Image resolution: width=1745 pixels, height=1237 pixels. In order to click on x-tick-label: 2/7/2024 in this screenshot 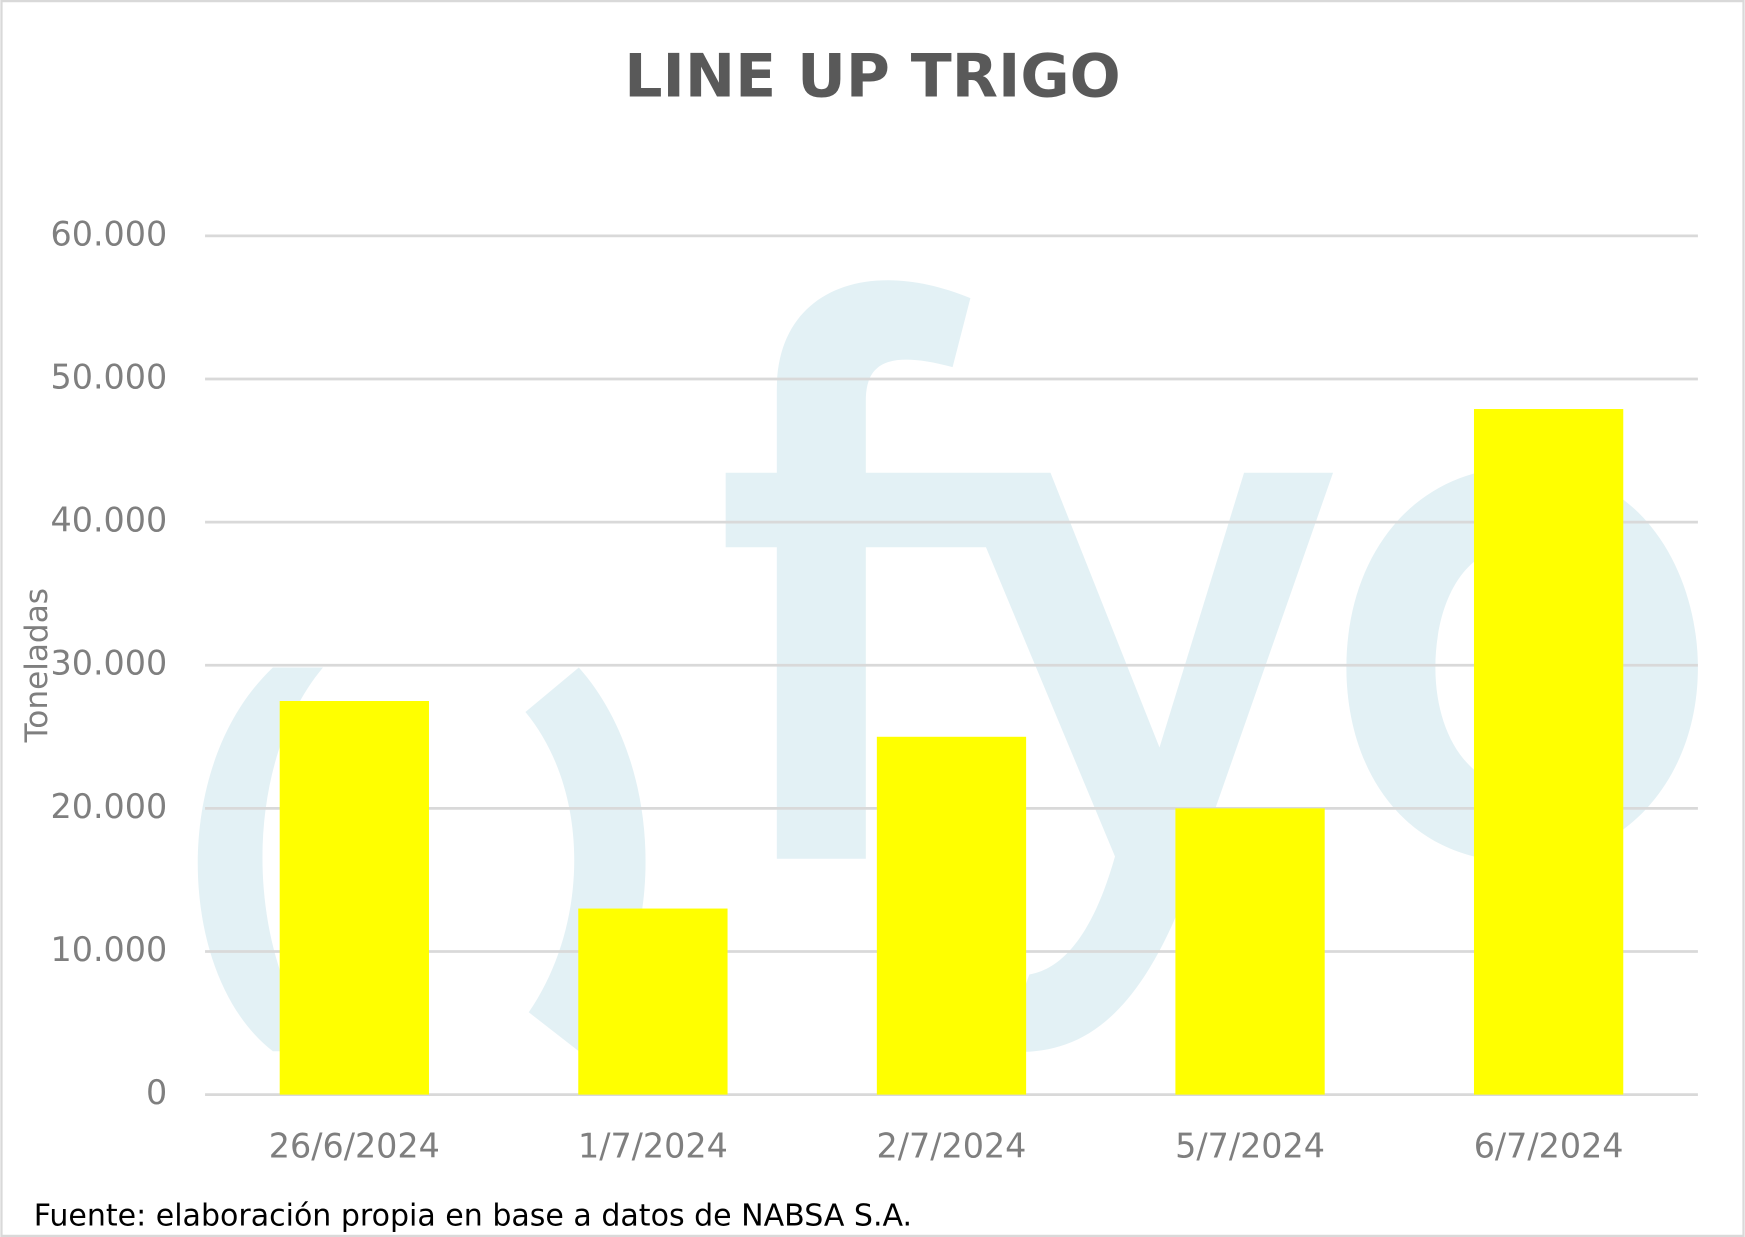, I will do `click(952, 1146)`.